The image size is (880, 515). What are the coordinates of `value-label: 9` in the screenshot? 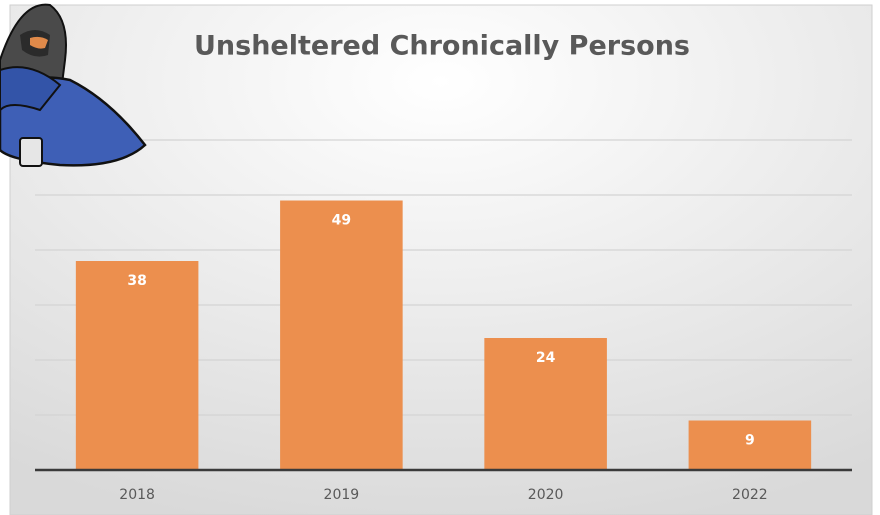 It's located at (750, 441).